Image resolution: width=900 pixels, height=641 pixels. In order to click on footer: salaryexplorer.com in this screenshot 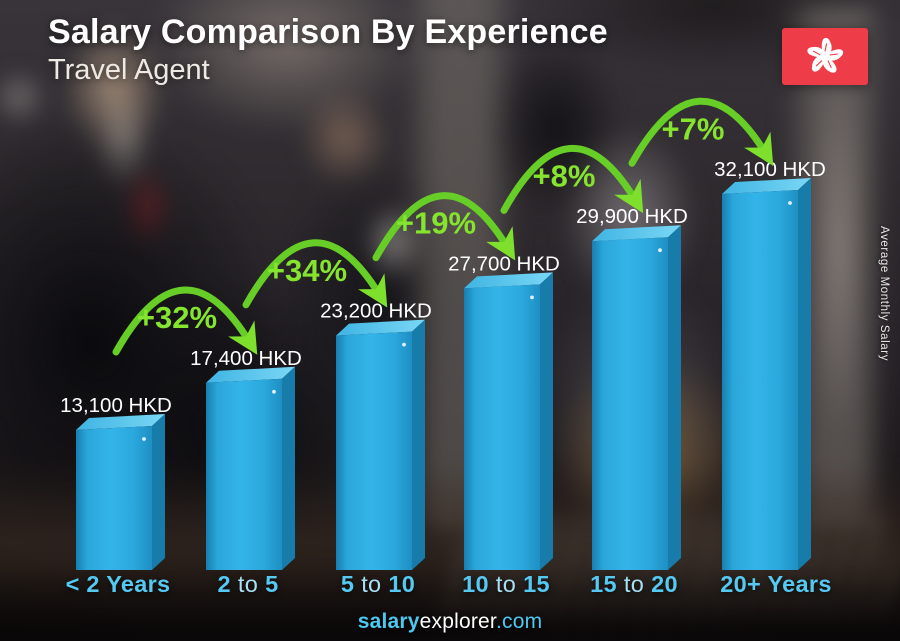, I will do `click(450, 622)`.